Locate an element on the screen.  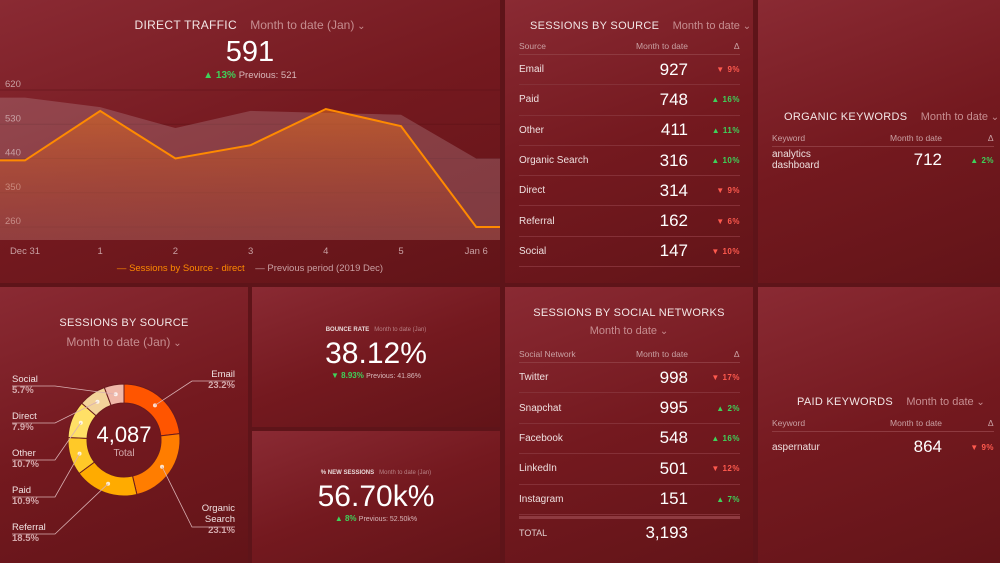
table-row: LinkedIn 501 ▼ 12% is located at coordinates (629, 469).